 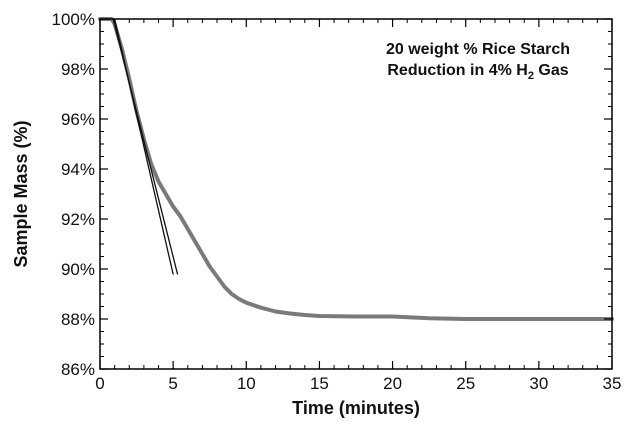 I want to click on x-axis-title: Time (minutes), so click(x=356, y=408).